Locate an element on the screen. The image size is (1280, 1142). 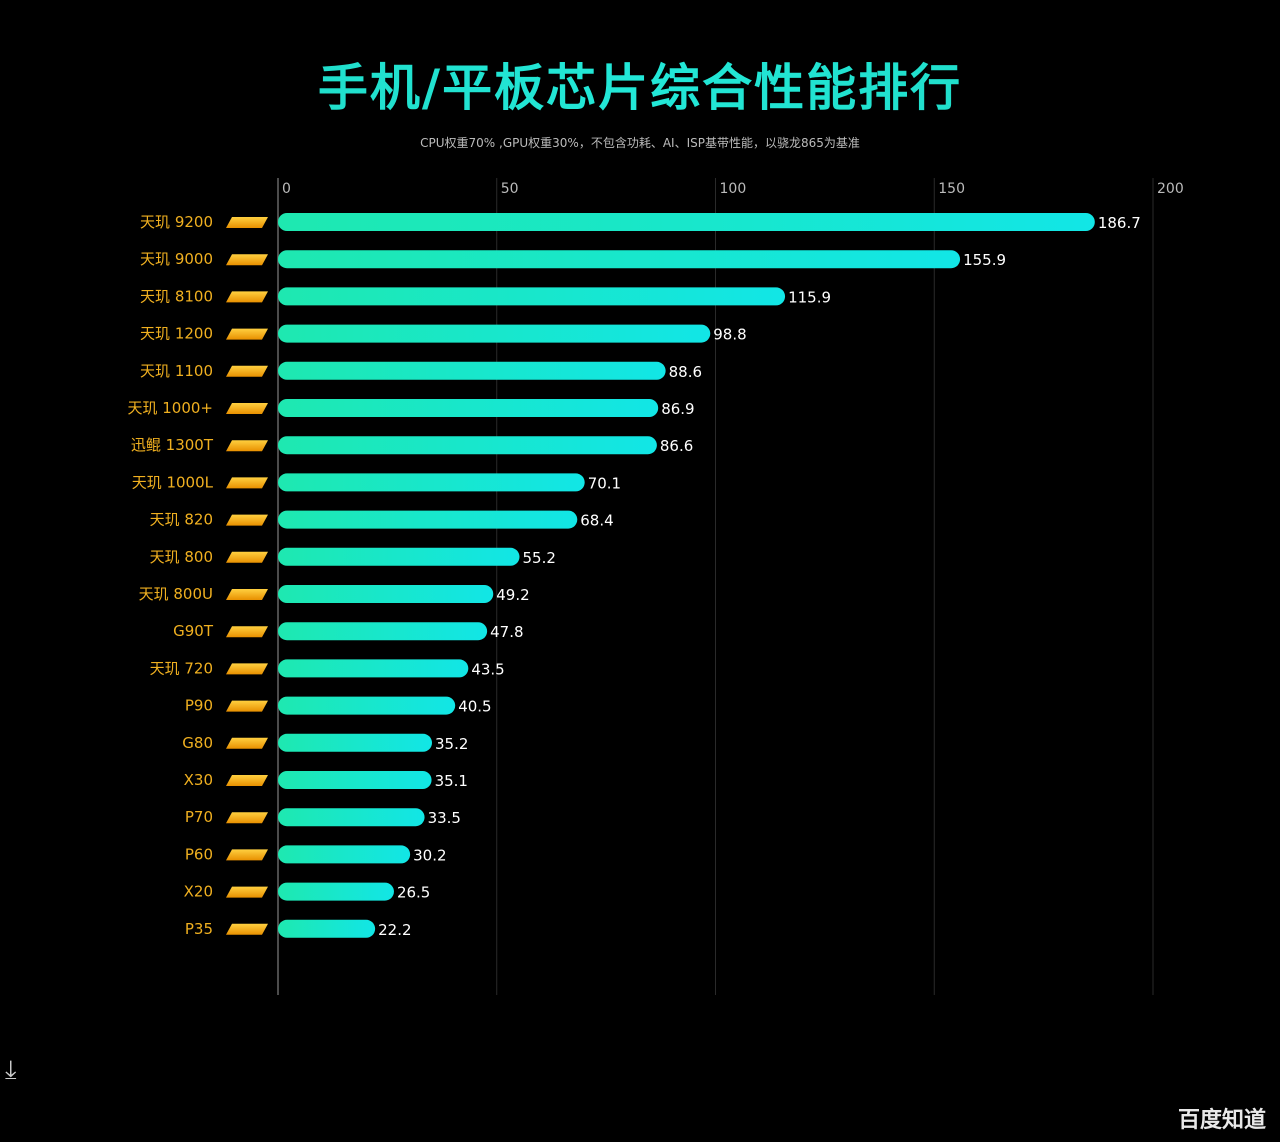
data-label: 70.1 is located at coordinates (604, 483).